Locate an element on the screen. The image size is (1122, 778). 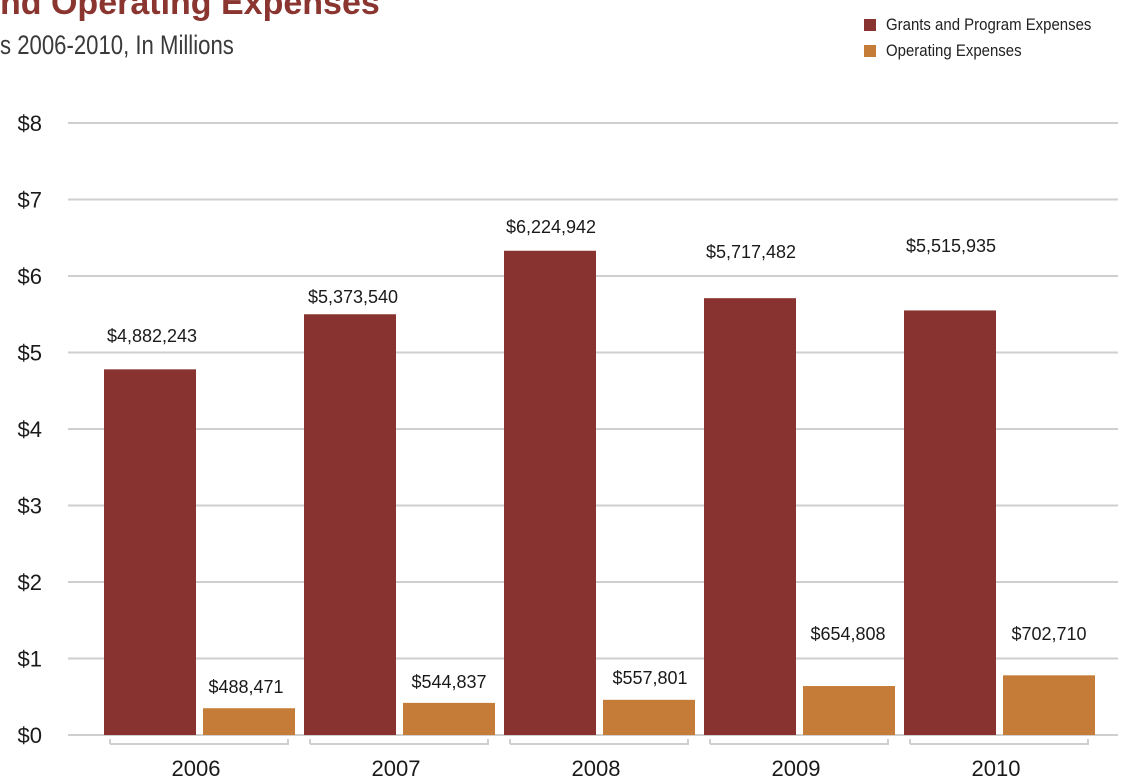
chart-title: nd Operating Expenses is located at coordinates (190, 11).